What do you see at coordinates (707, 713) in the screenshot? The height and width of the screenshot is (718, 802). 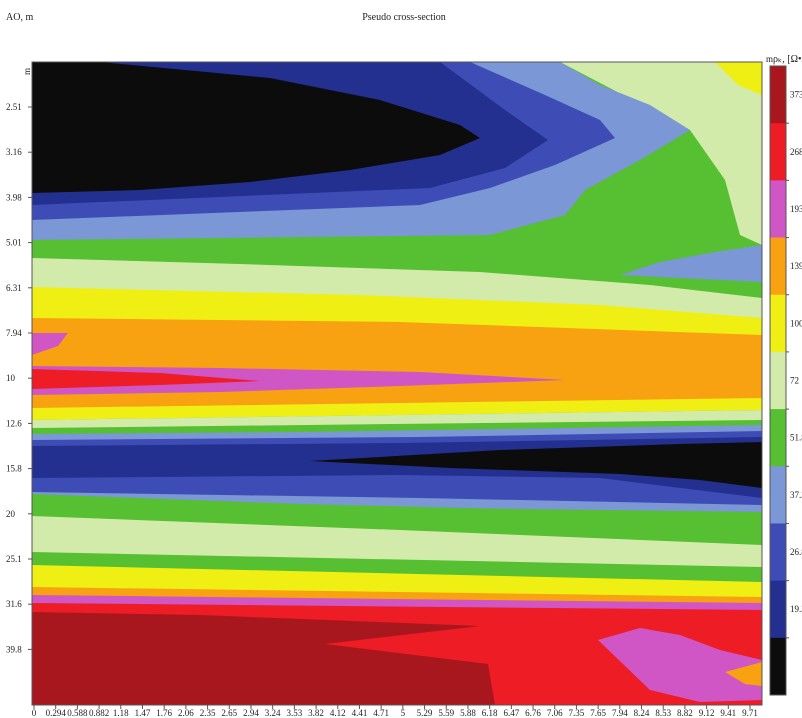 I see `x-tick-label: 9.12` at bounding box center [707, 713].